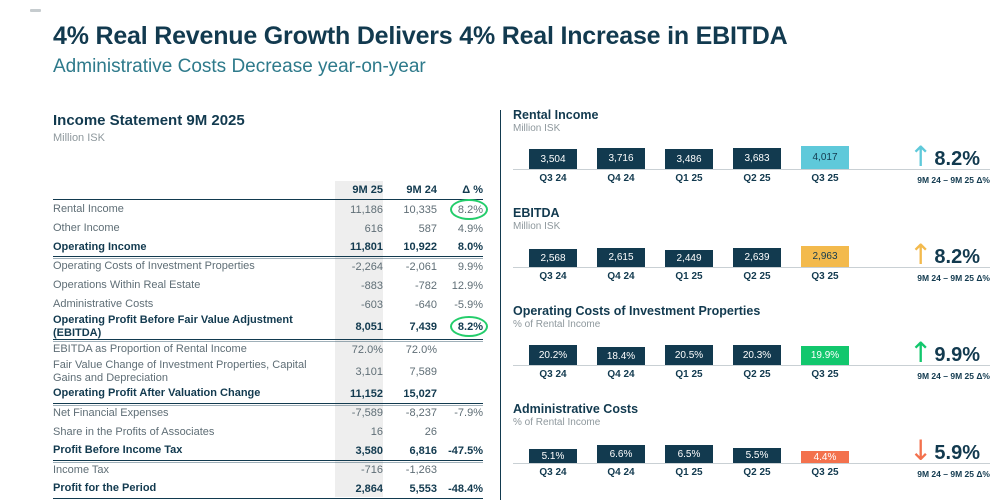 This screenshot has width=1000, height=500. Describe the element at coordinates (371, 285) in the screenshot. I see `value-9m25: -883` at that location.